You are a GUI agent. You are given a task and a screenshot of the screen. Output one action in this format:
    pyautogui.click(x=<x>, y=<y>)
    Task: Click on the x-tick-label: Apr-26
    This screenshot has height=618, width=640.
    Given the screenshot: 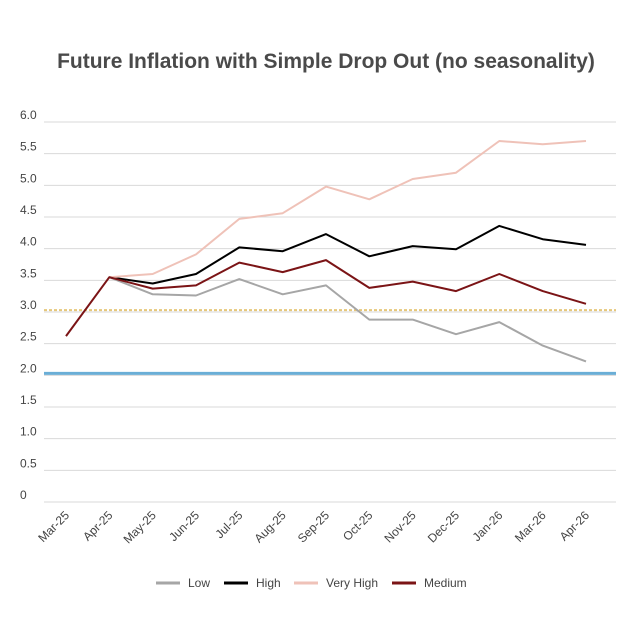 What is the action you would take?
    pyautogui.click(x=575, y=526)
    